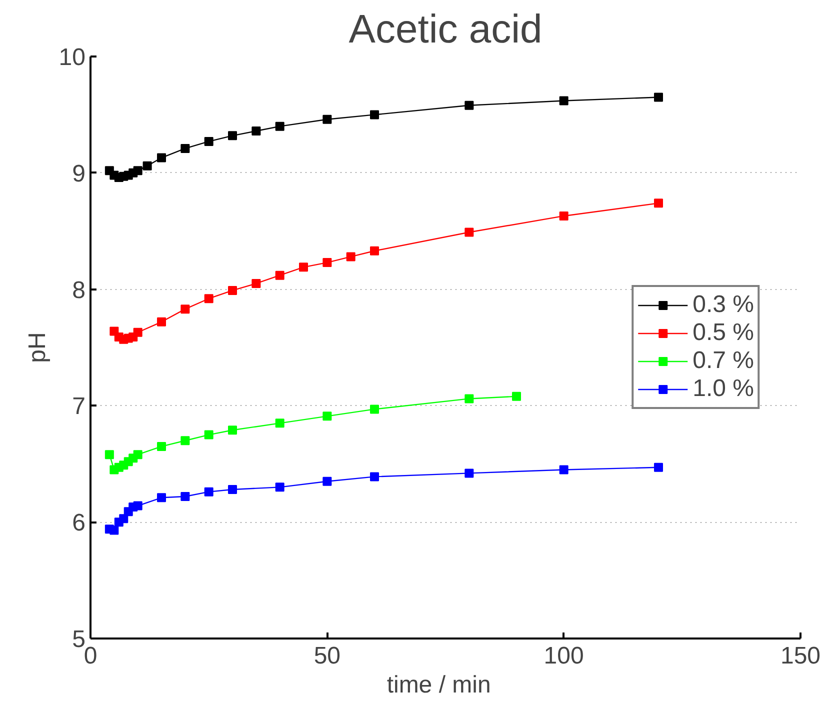 The width and height of the screenshot is (835, 723). What do you see at coordinates (723, 333) in the screenshot?
I see `legend-label: 0.5 %` at bounding box center [723, 333].